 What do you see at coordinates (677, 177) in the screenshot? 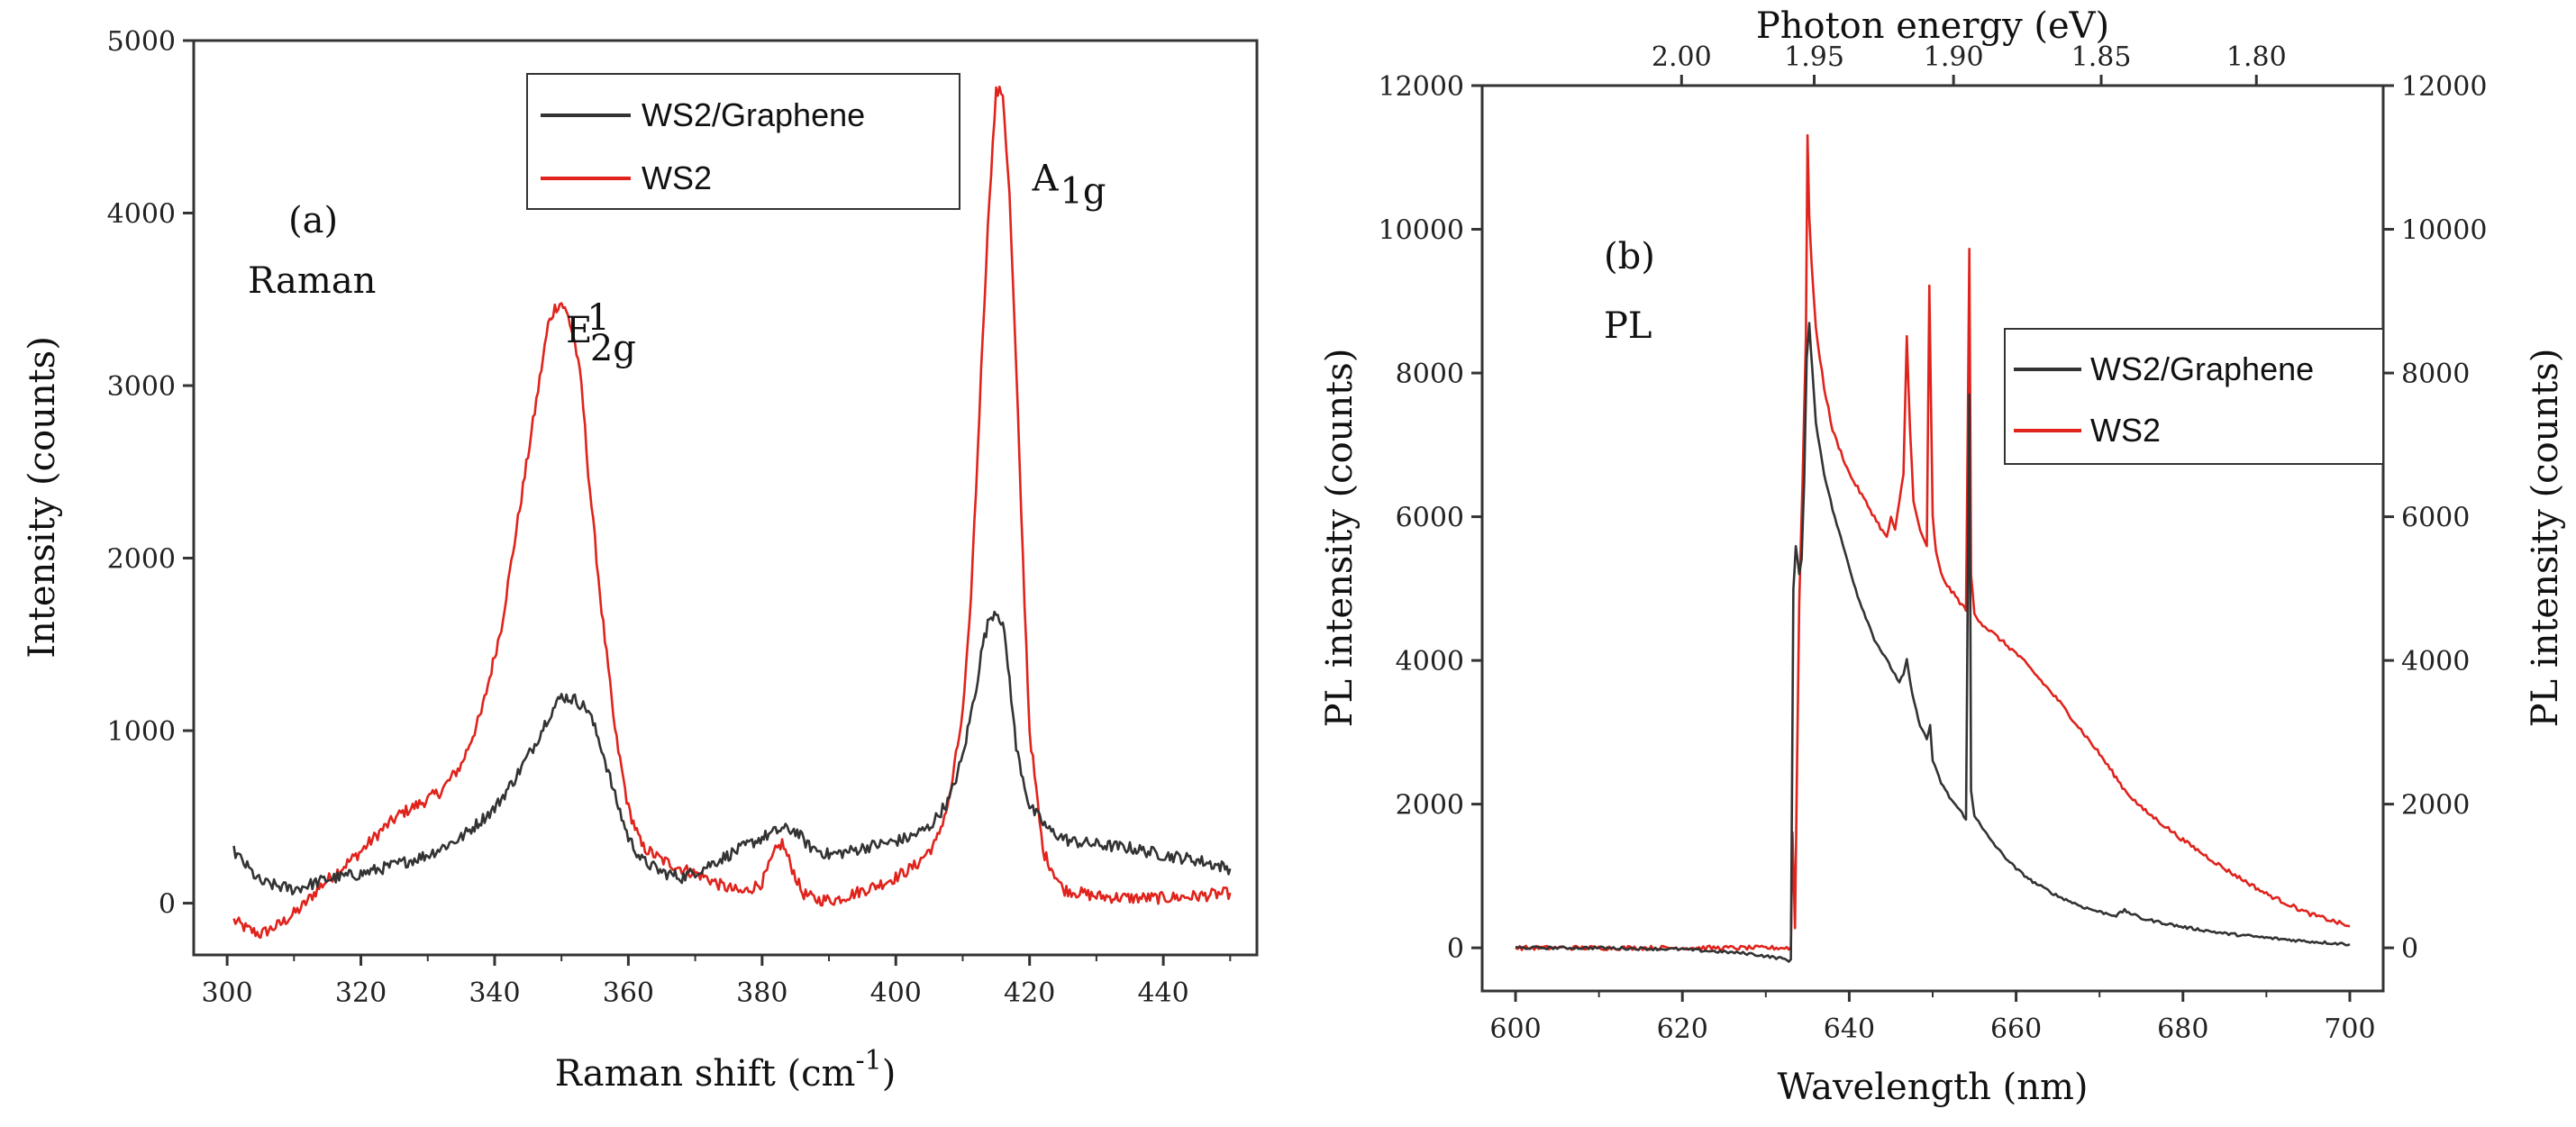
I see `panel-a-legend-label-ws2: WS2` at bounding box center [677, 177].